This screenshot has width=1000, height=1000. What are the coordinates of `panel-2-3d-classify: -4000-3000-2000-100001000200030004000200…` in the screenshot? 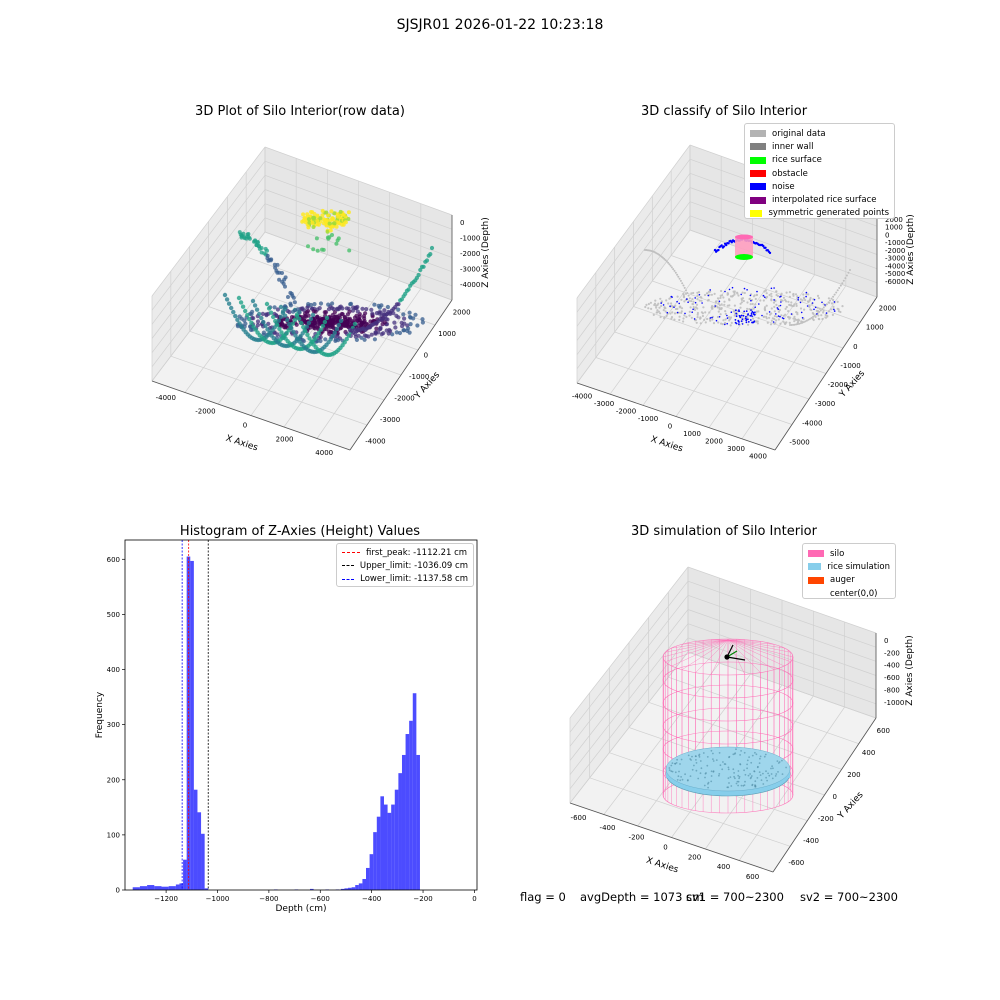 It's located at (744, 302).